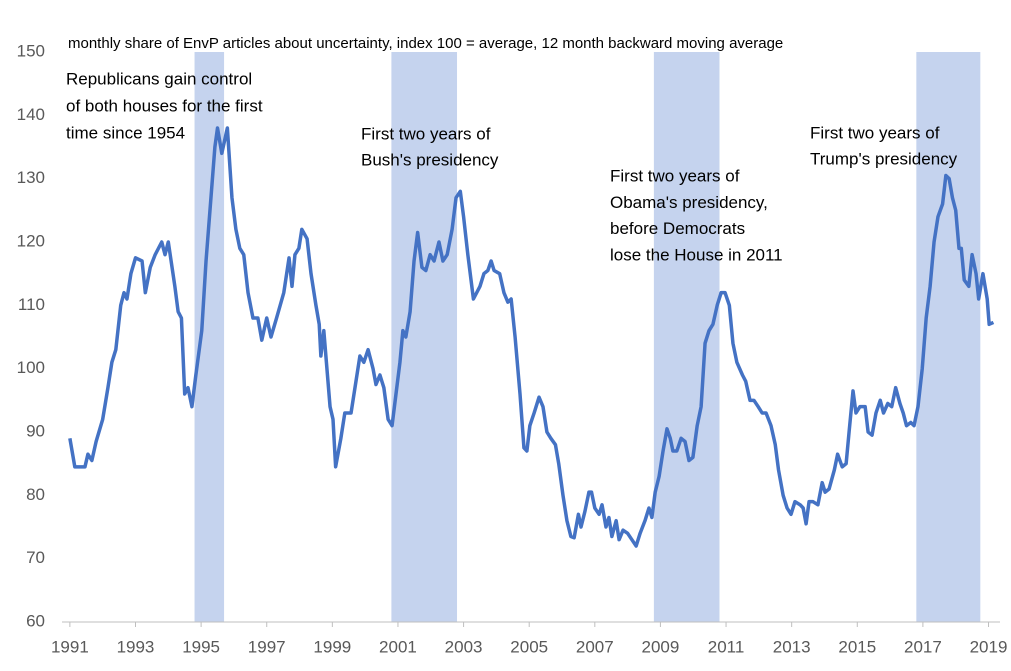 Image resolution: width=1011 pixels, height=671 pixels. What do you see at coordinates (164, 105) in the screenshot?
I see `annotation: of both houses for the first` at bounding box center [164, 105].